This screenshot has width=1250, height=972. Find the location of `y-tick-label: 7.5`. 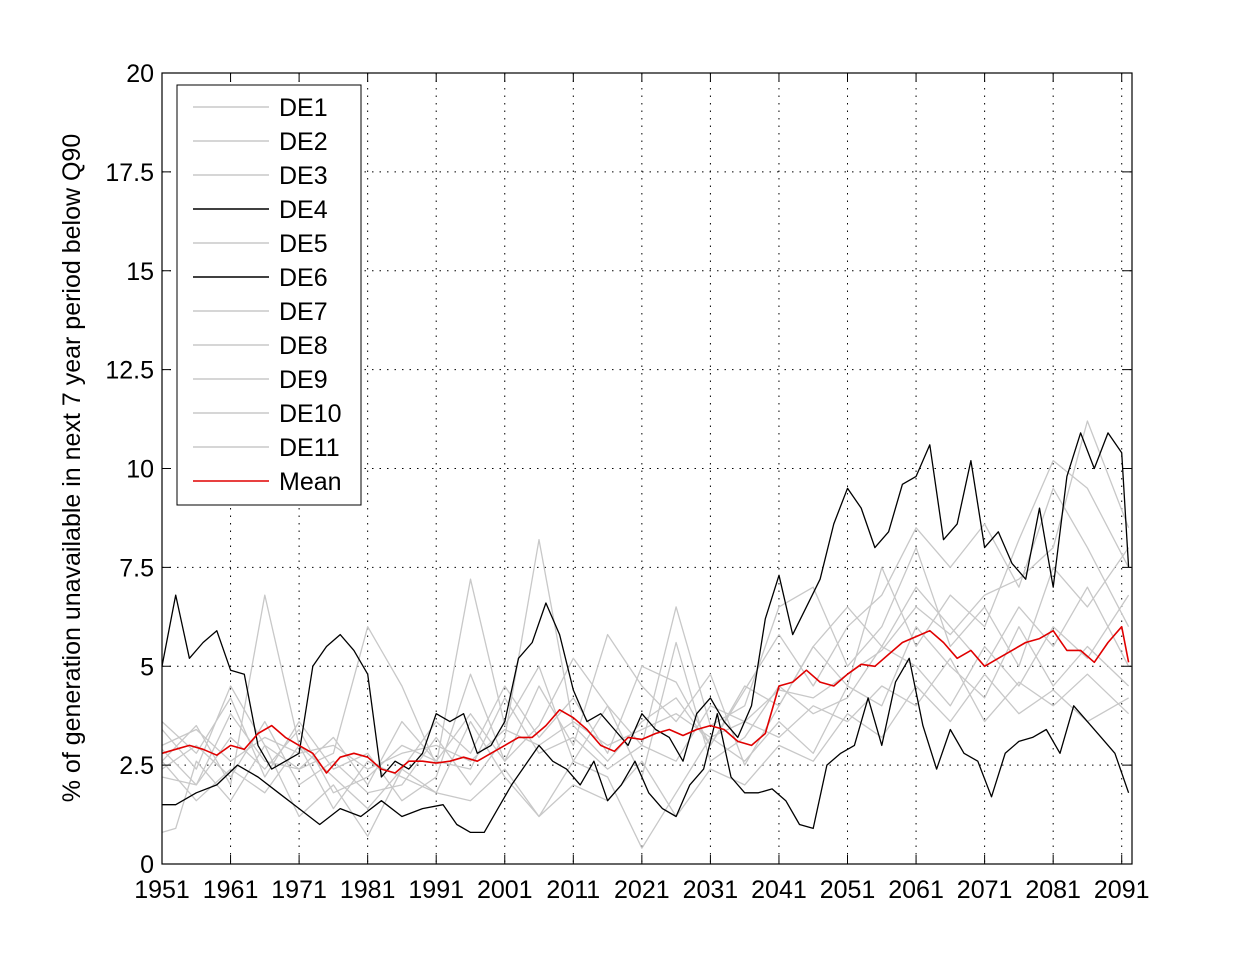

y-tick-label: 7.5 is located at coordinates (136, 568).